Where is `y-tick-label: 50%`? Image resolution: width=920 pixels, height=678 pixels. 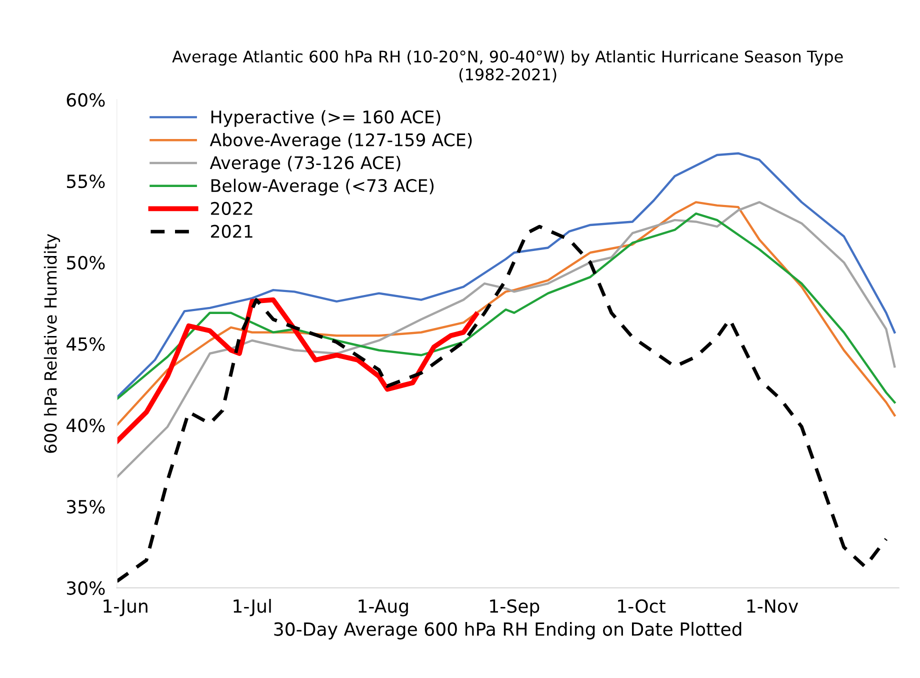
y-tick-label: 50% is located at coordinates (85, 263).